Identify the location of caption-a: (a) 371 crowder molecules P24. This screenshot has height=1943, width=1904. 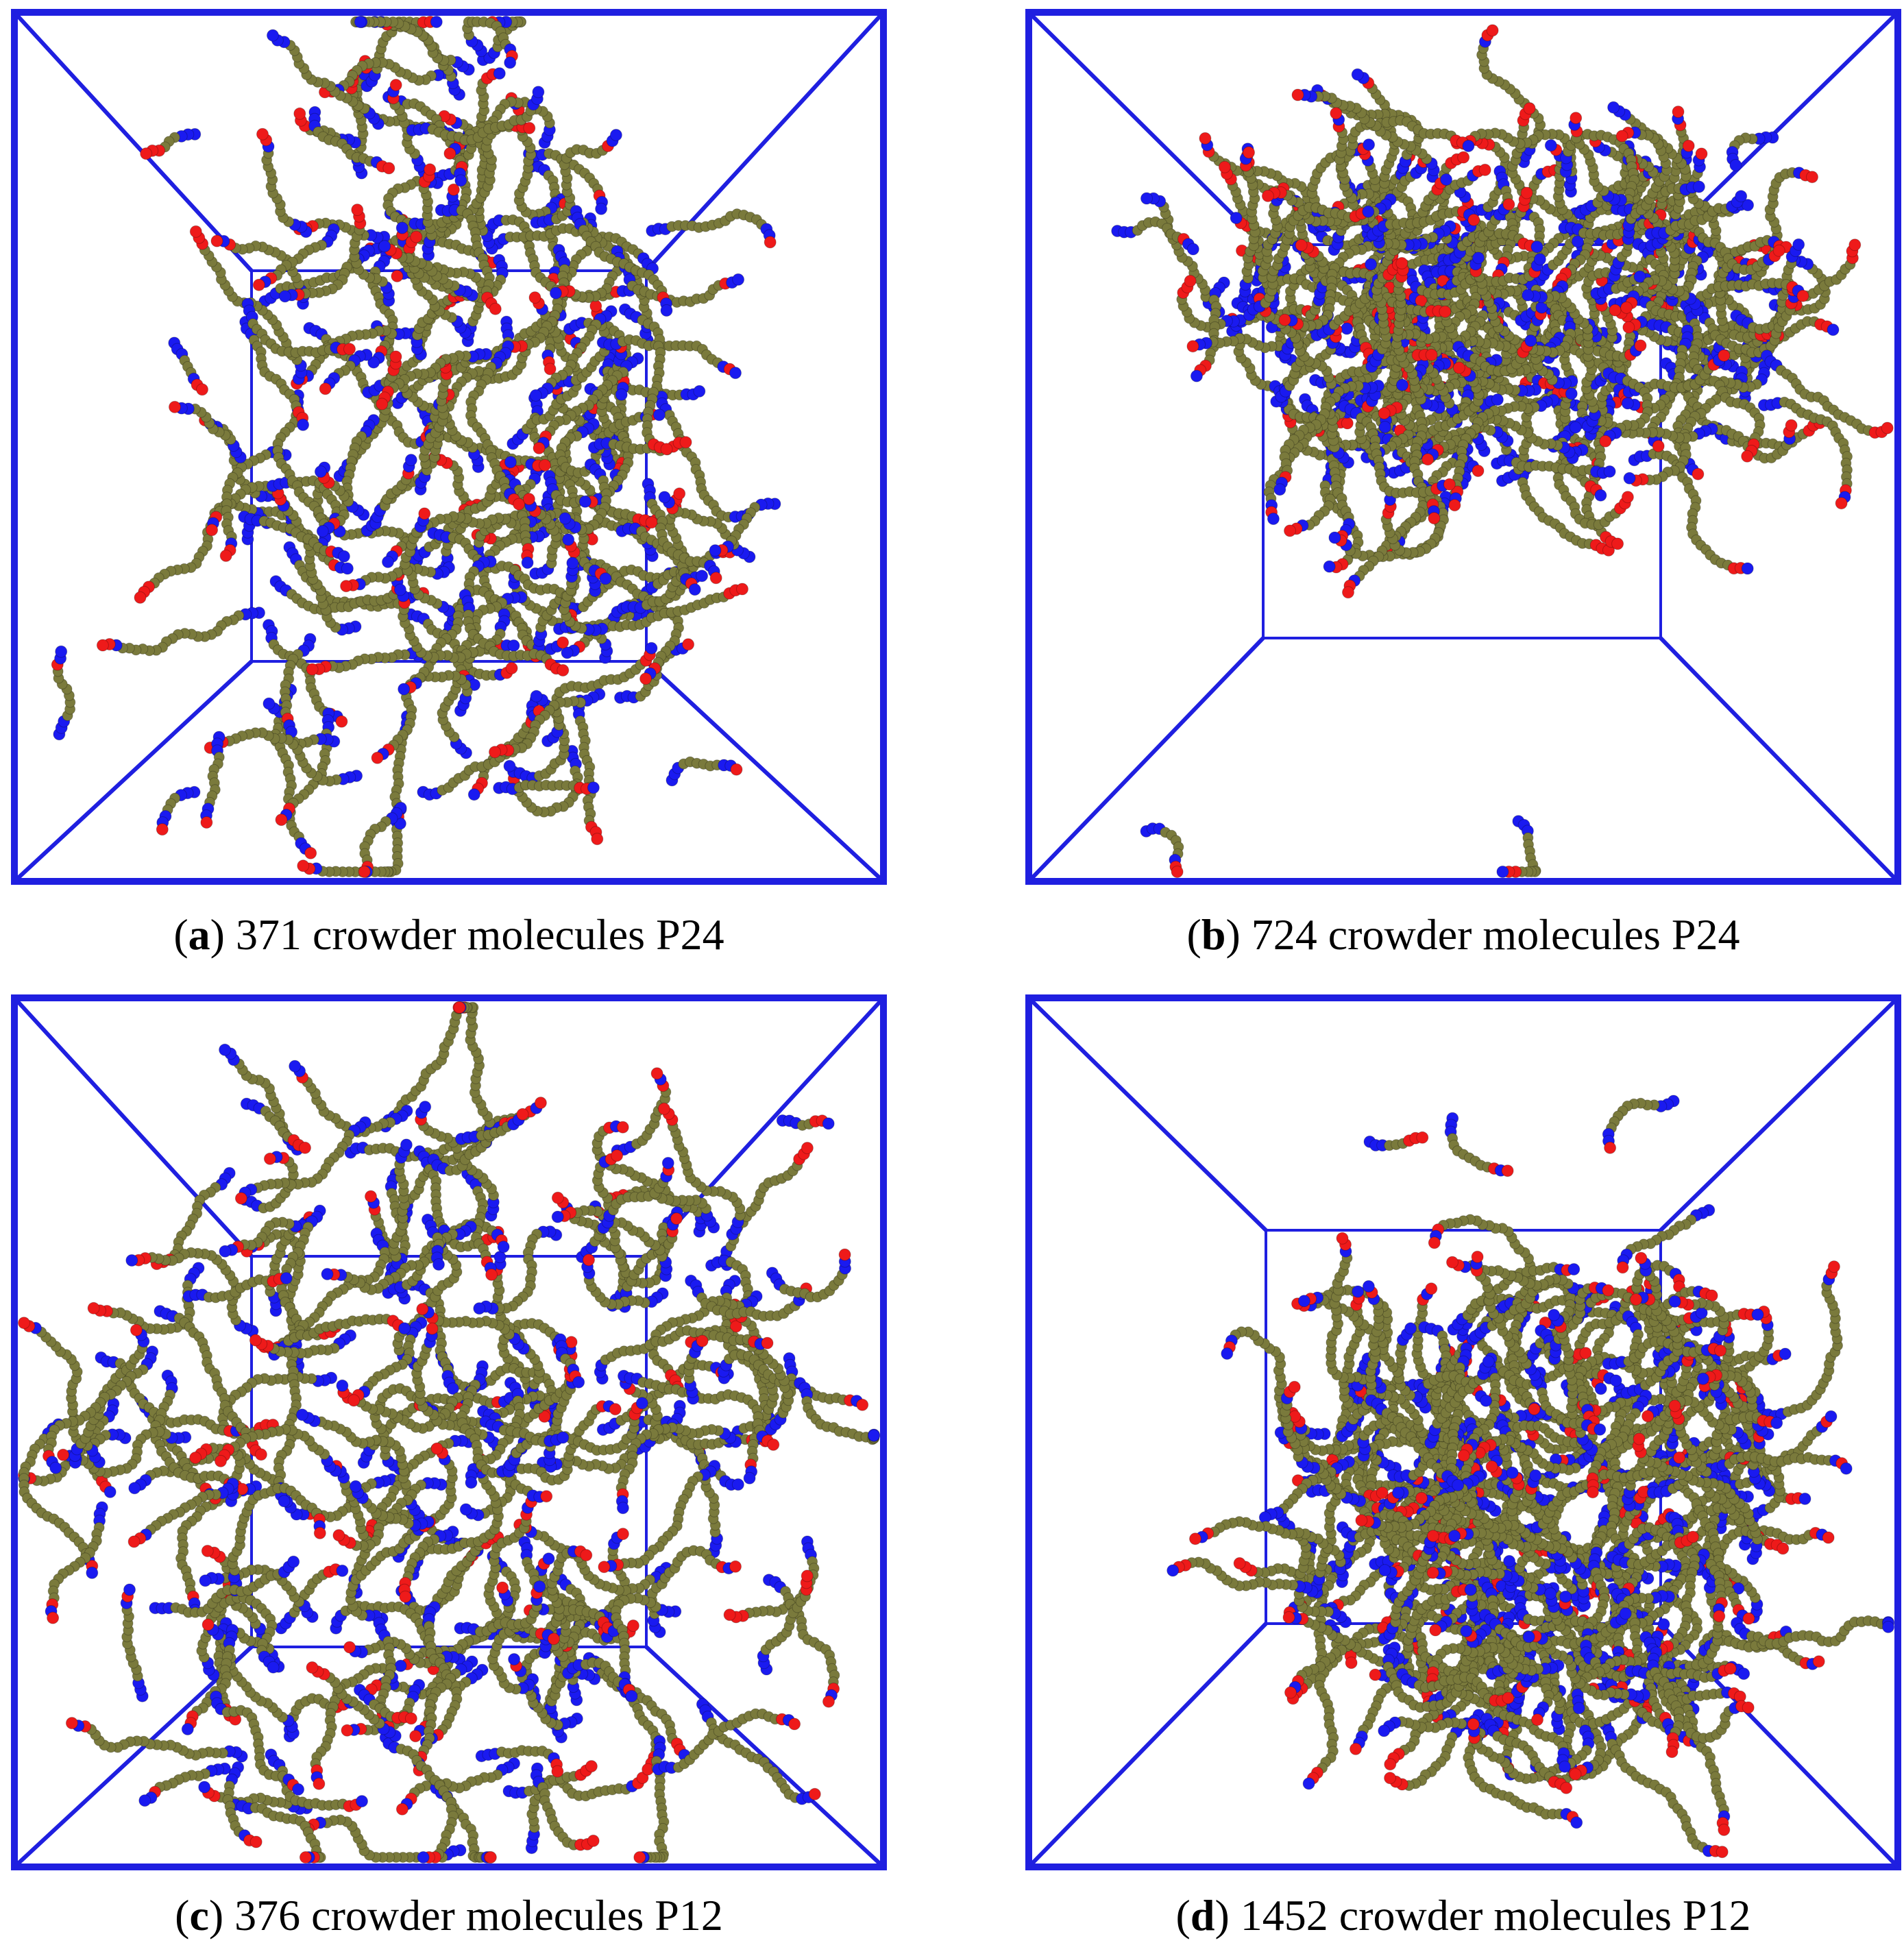
(448, 934).